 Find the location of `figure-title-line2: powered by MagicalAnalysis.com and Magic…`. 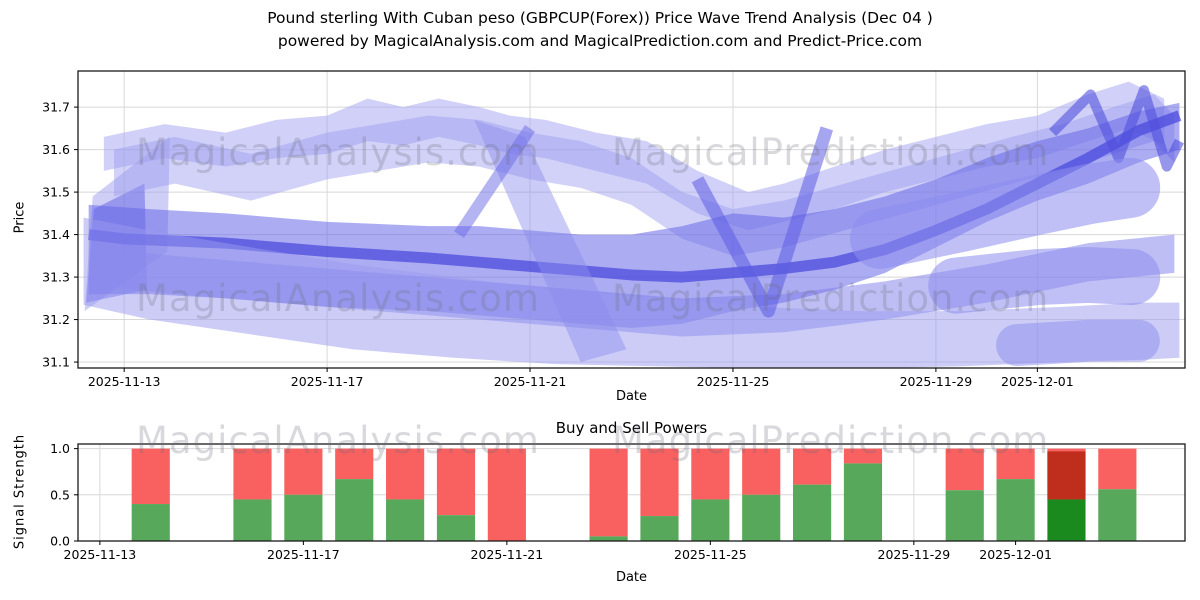

figure-title-line2: powered by MagicalAnalysis.com and Magic… is located at coordinates (600, 41).